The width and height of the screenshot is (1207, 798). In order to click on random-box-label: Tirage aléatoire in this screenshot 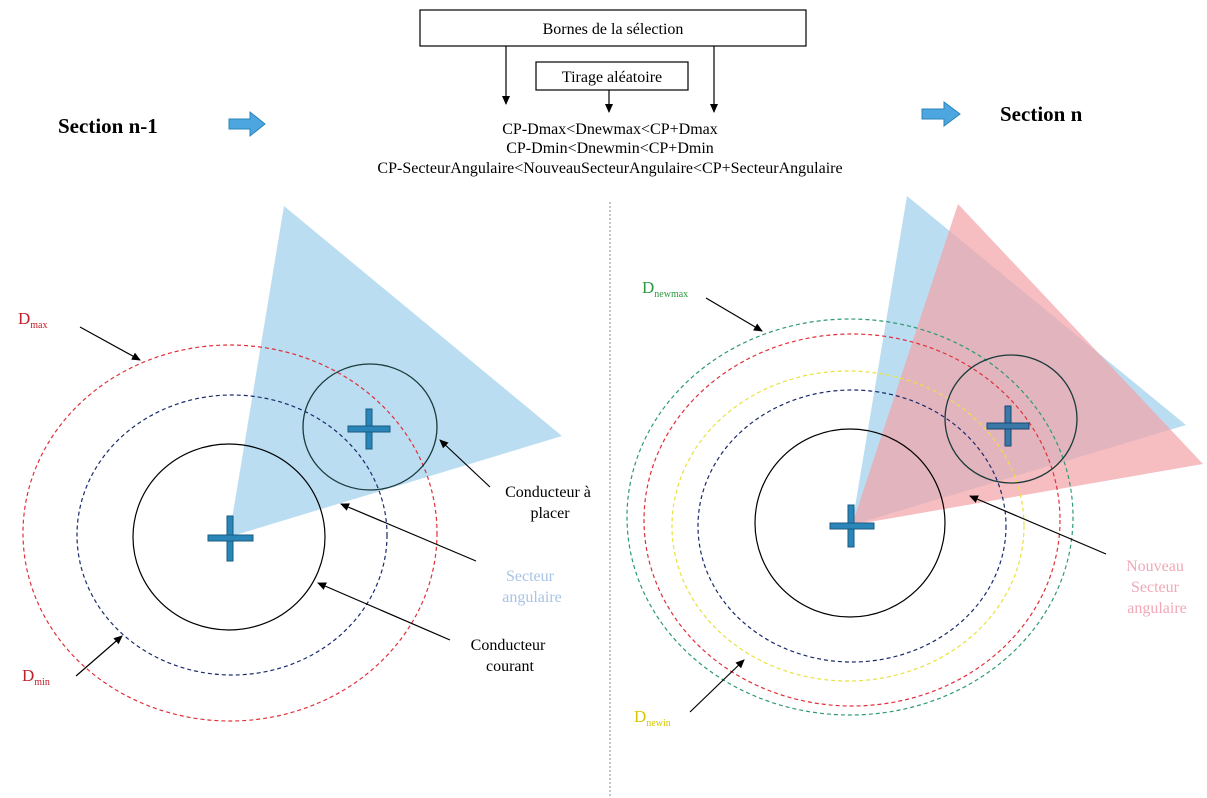, I will do `click(612, 77)`.